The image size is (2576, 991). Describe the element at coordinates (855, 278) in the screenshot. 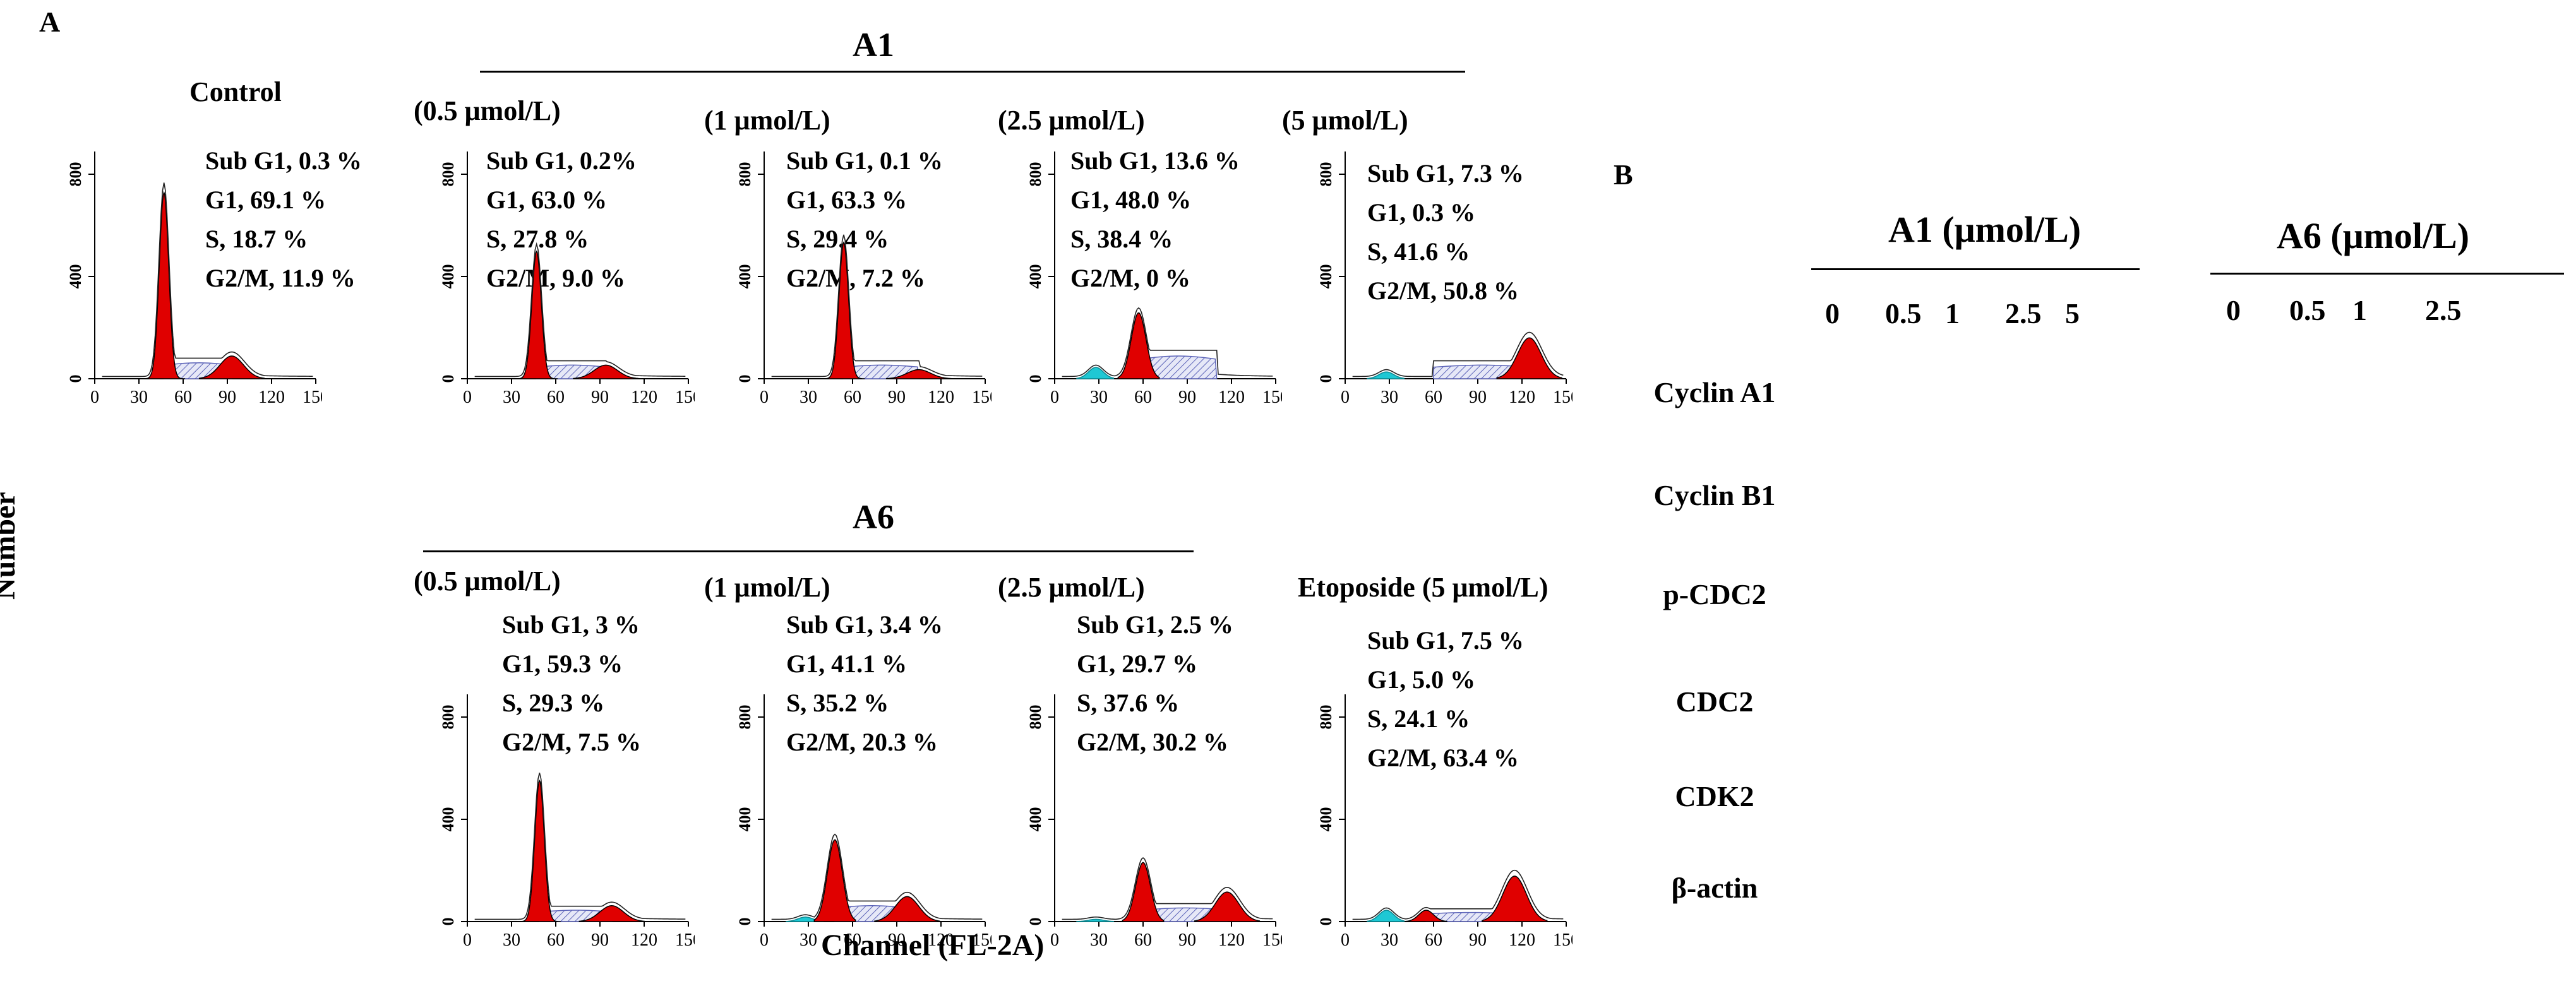

I see `histogram-stat: G2/M, 7.2 %` at that location.